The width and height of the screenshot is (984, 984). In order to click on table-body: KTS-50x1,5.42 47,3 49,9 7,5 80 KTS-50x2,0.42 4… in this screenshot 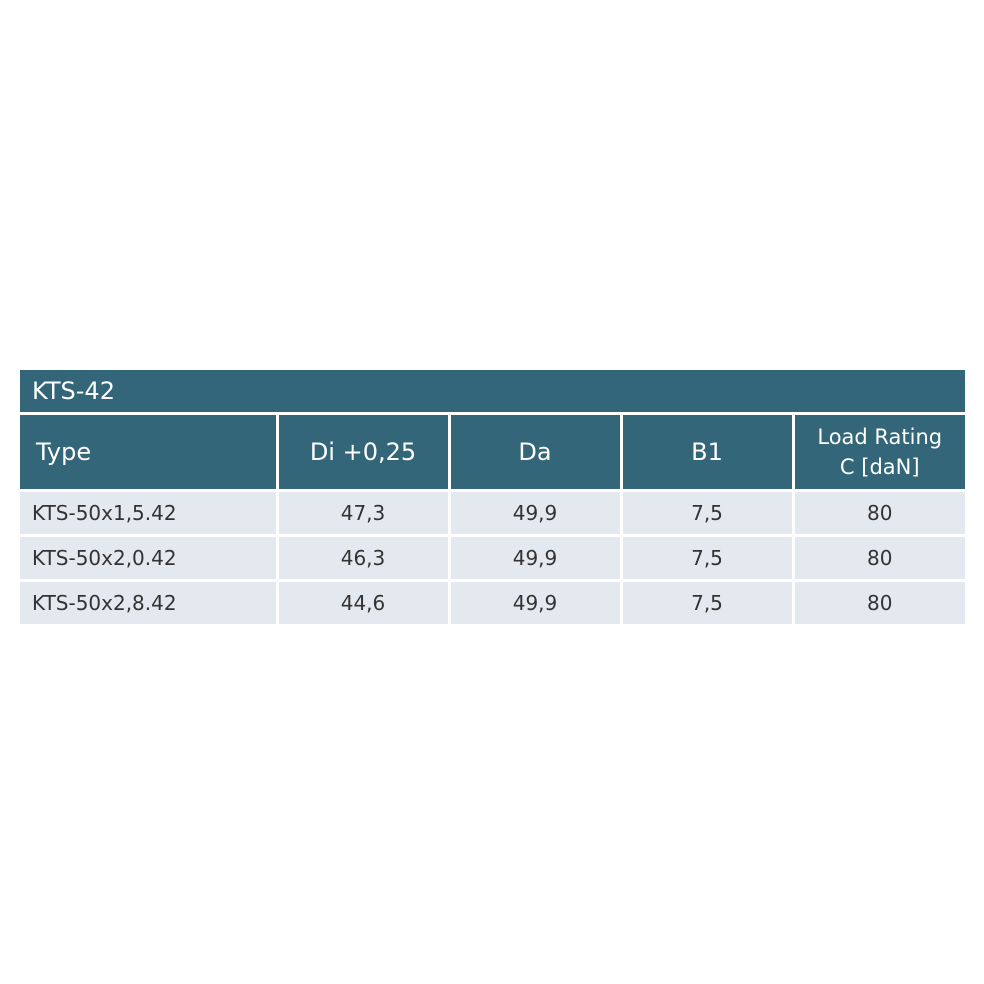, I will do `click(492, 556)`.